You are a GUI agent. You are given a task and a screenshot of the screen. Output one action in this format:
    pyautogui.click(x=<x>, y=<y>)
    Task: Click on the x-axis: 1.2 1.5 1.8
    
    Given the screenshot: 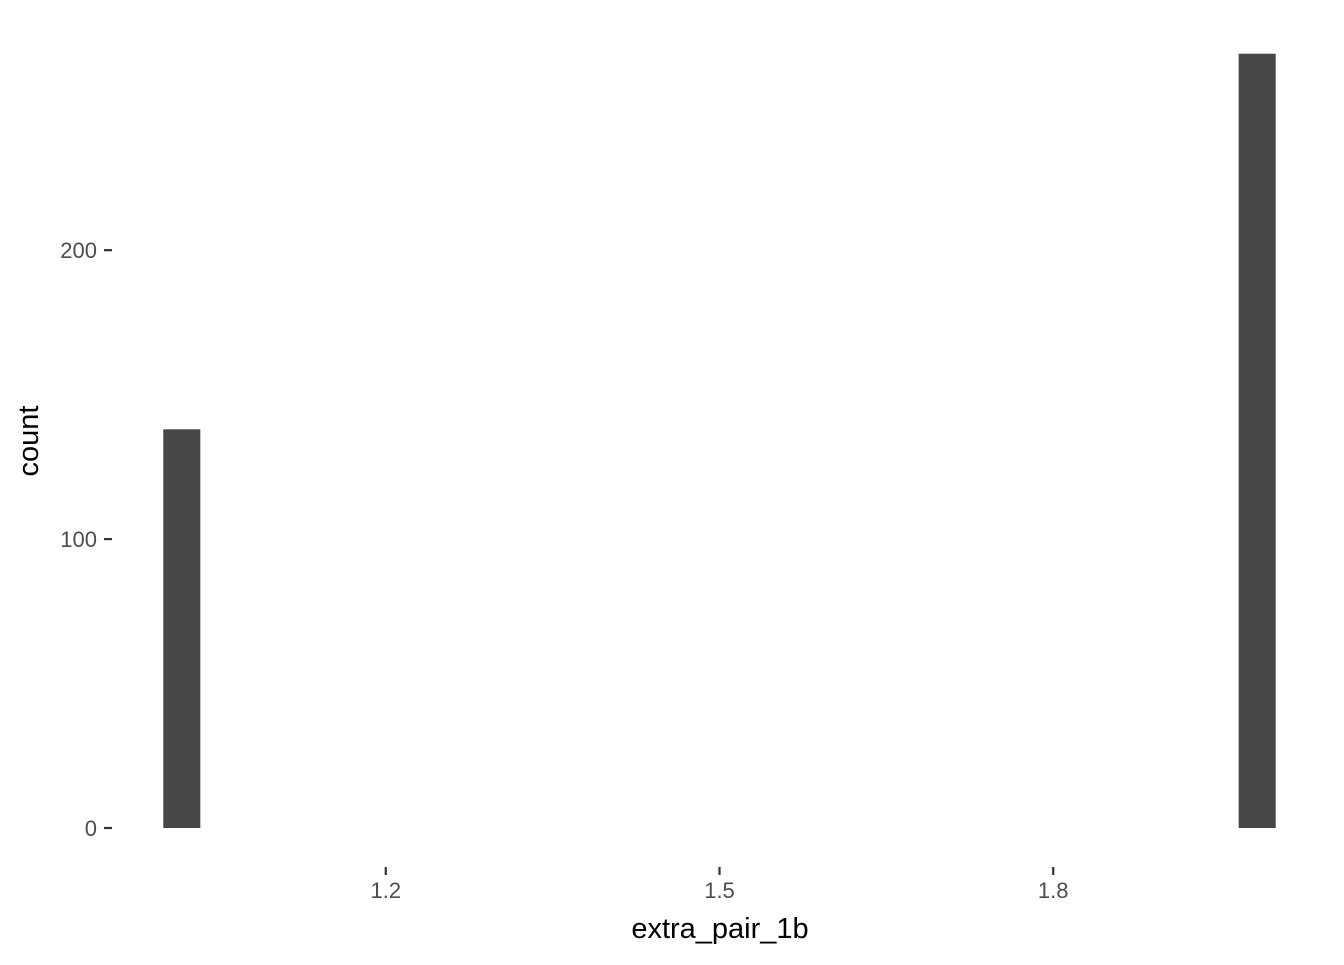 What is the action you would take?
    pyautogui.click(x=719, y=885)
    